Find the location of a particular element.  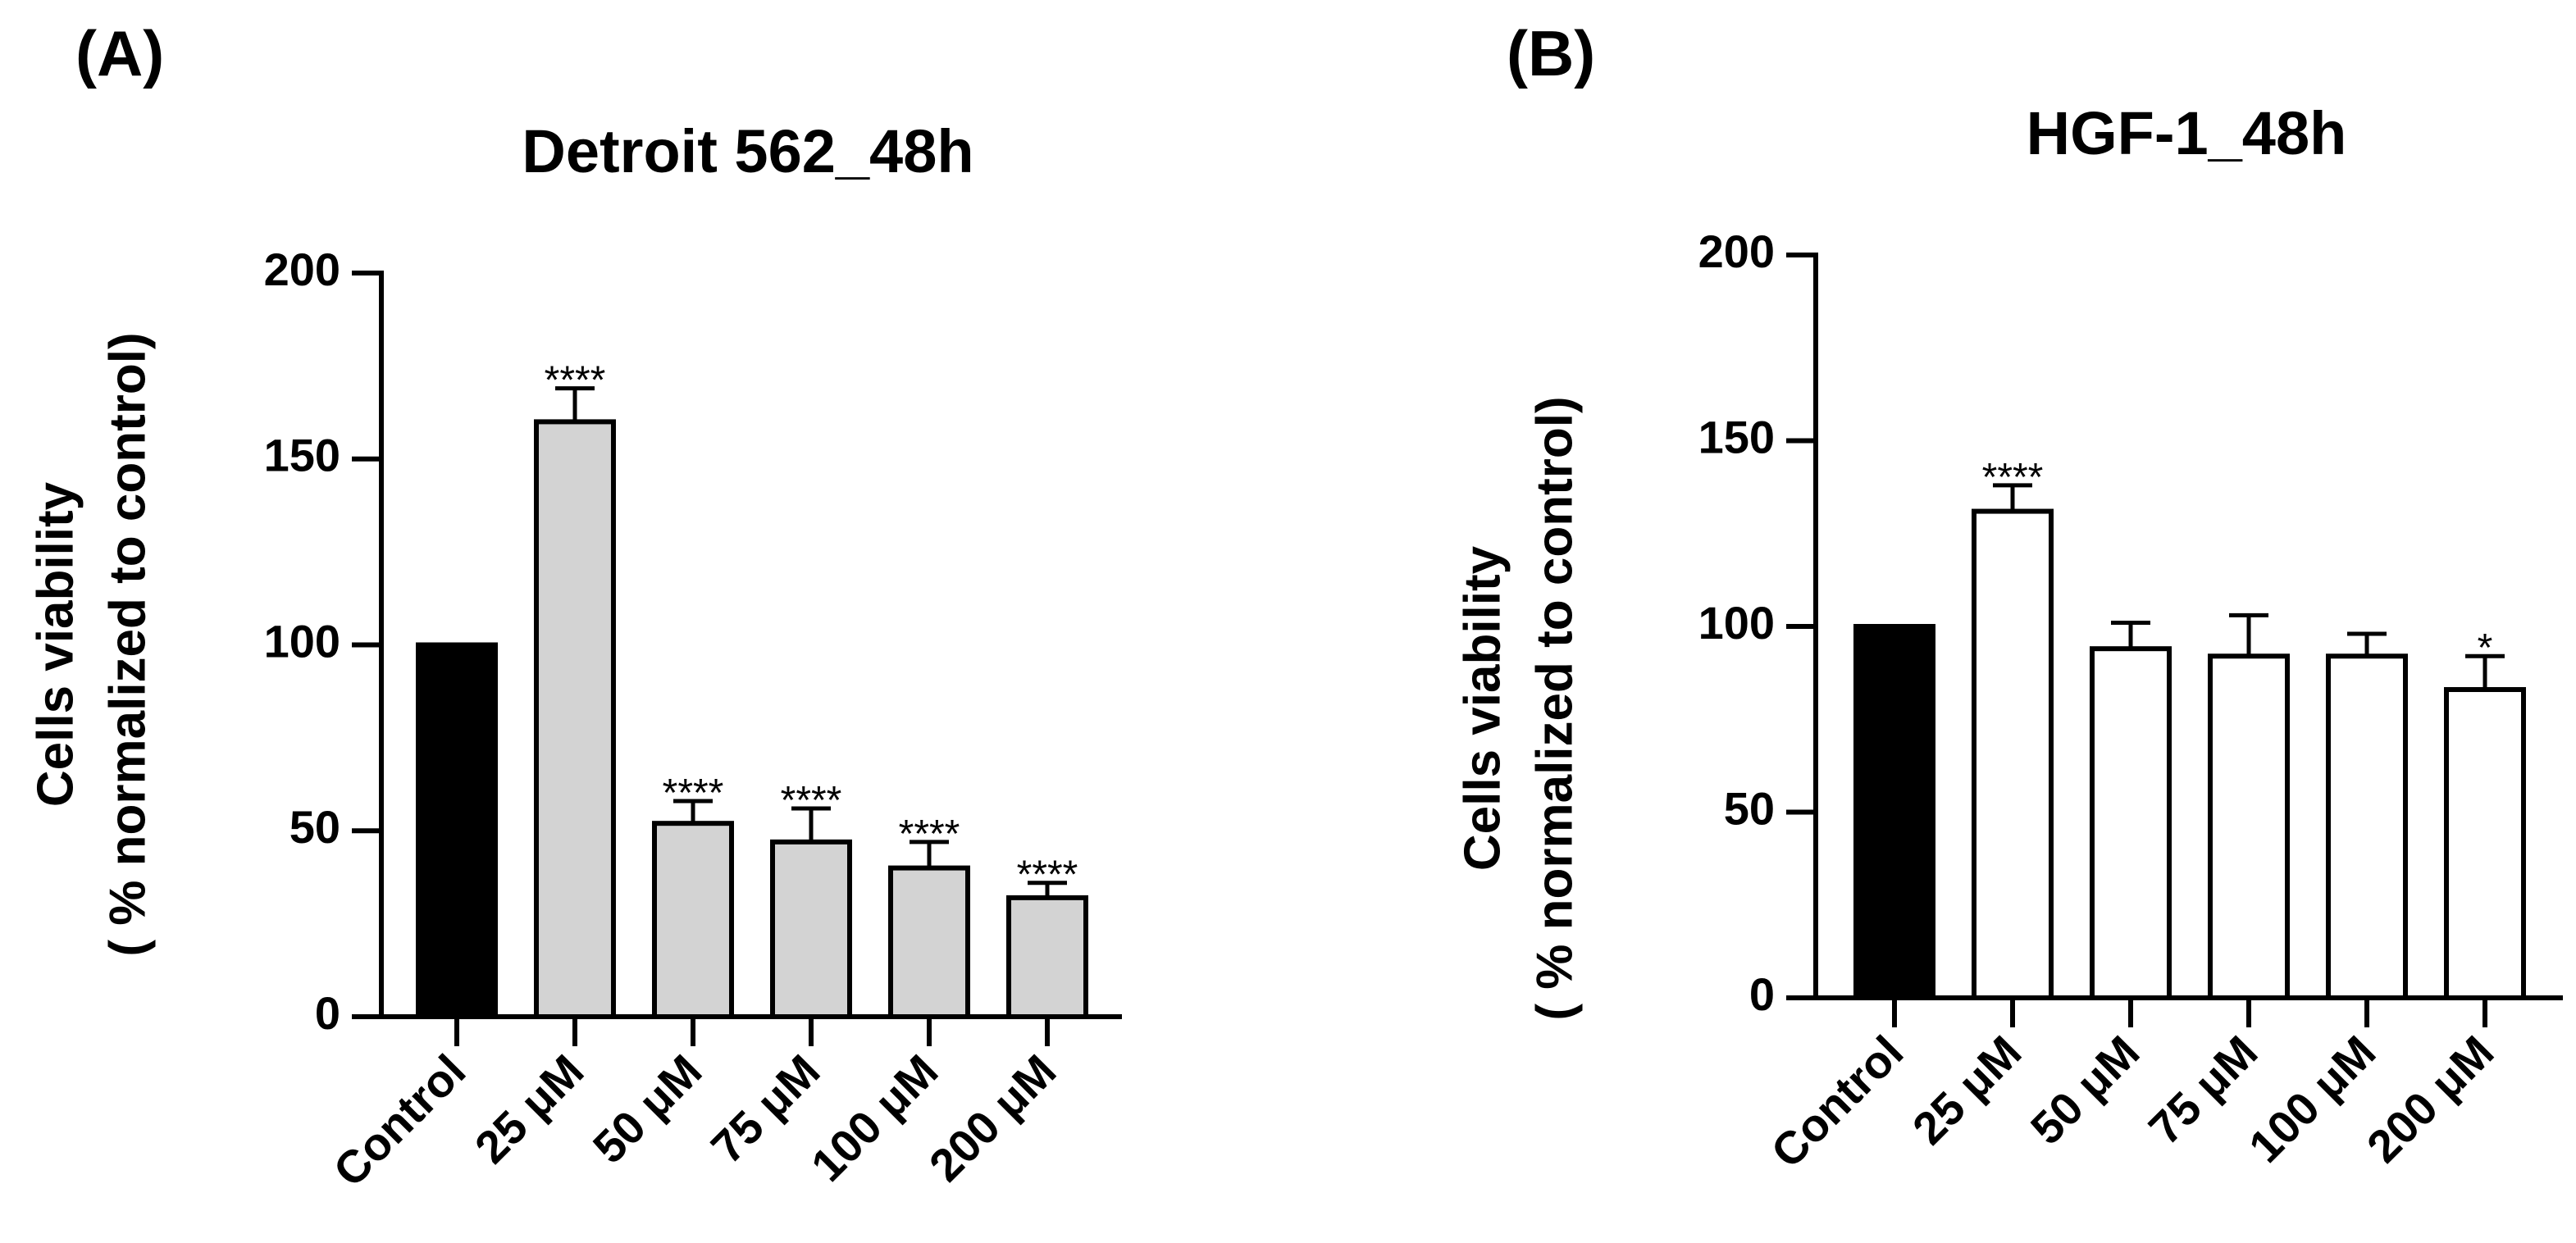

panel-label: (B) is located at coordinates (1551, 53).